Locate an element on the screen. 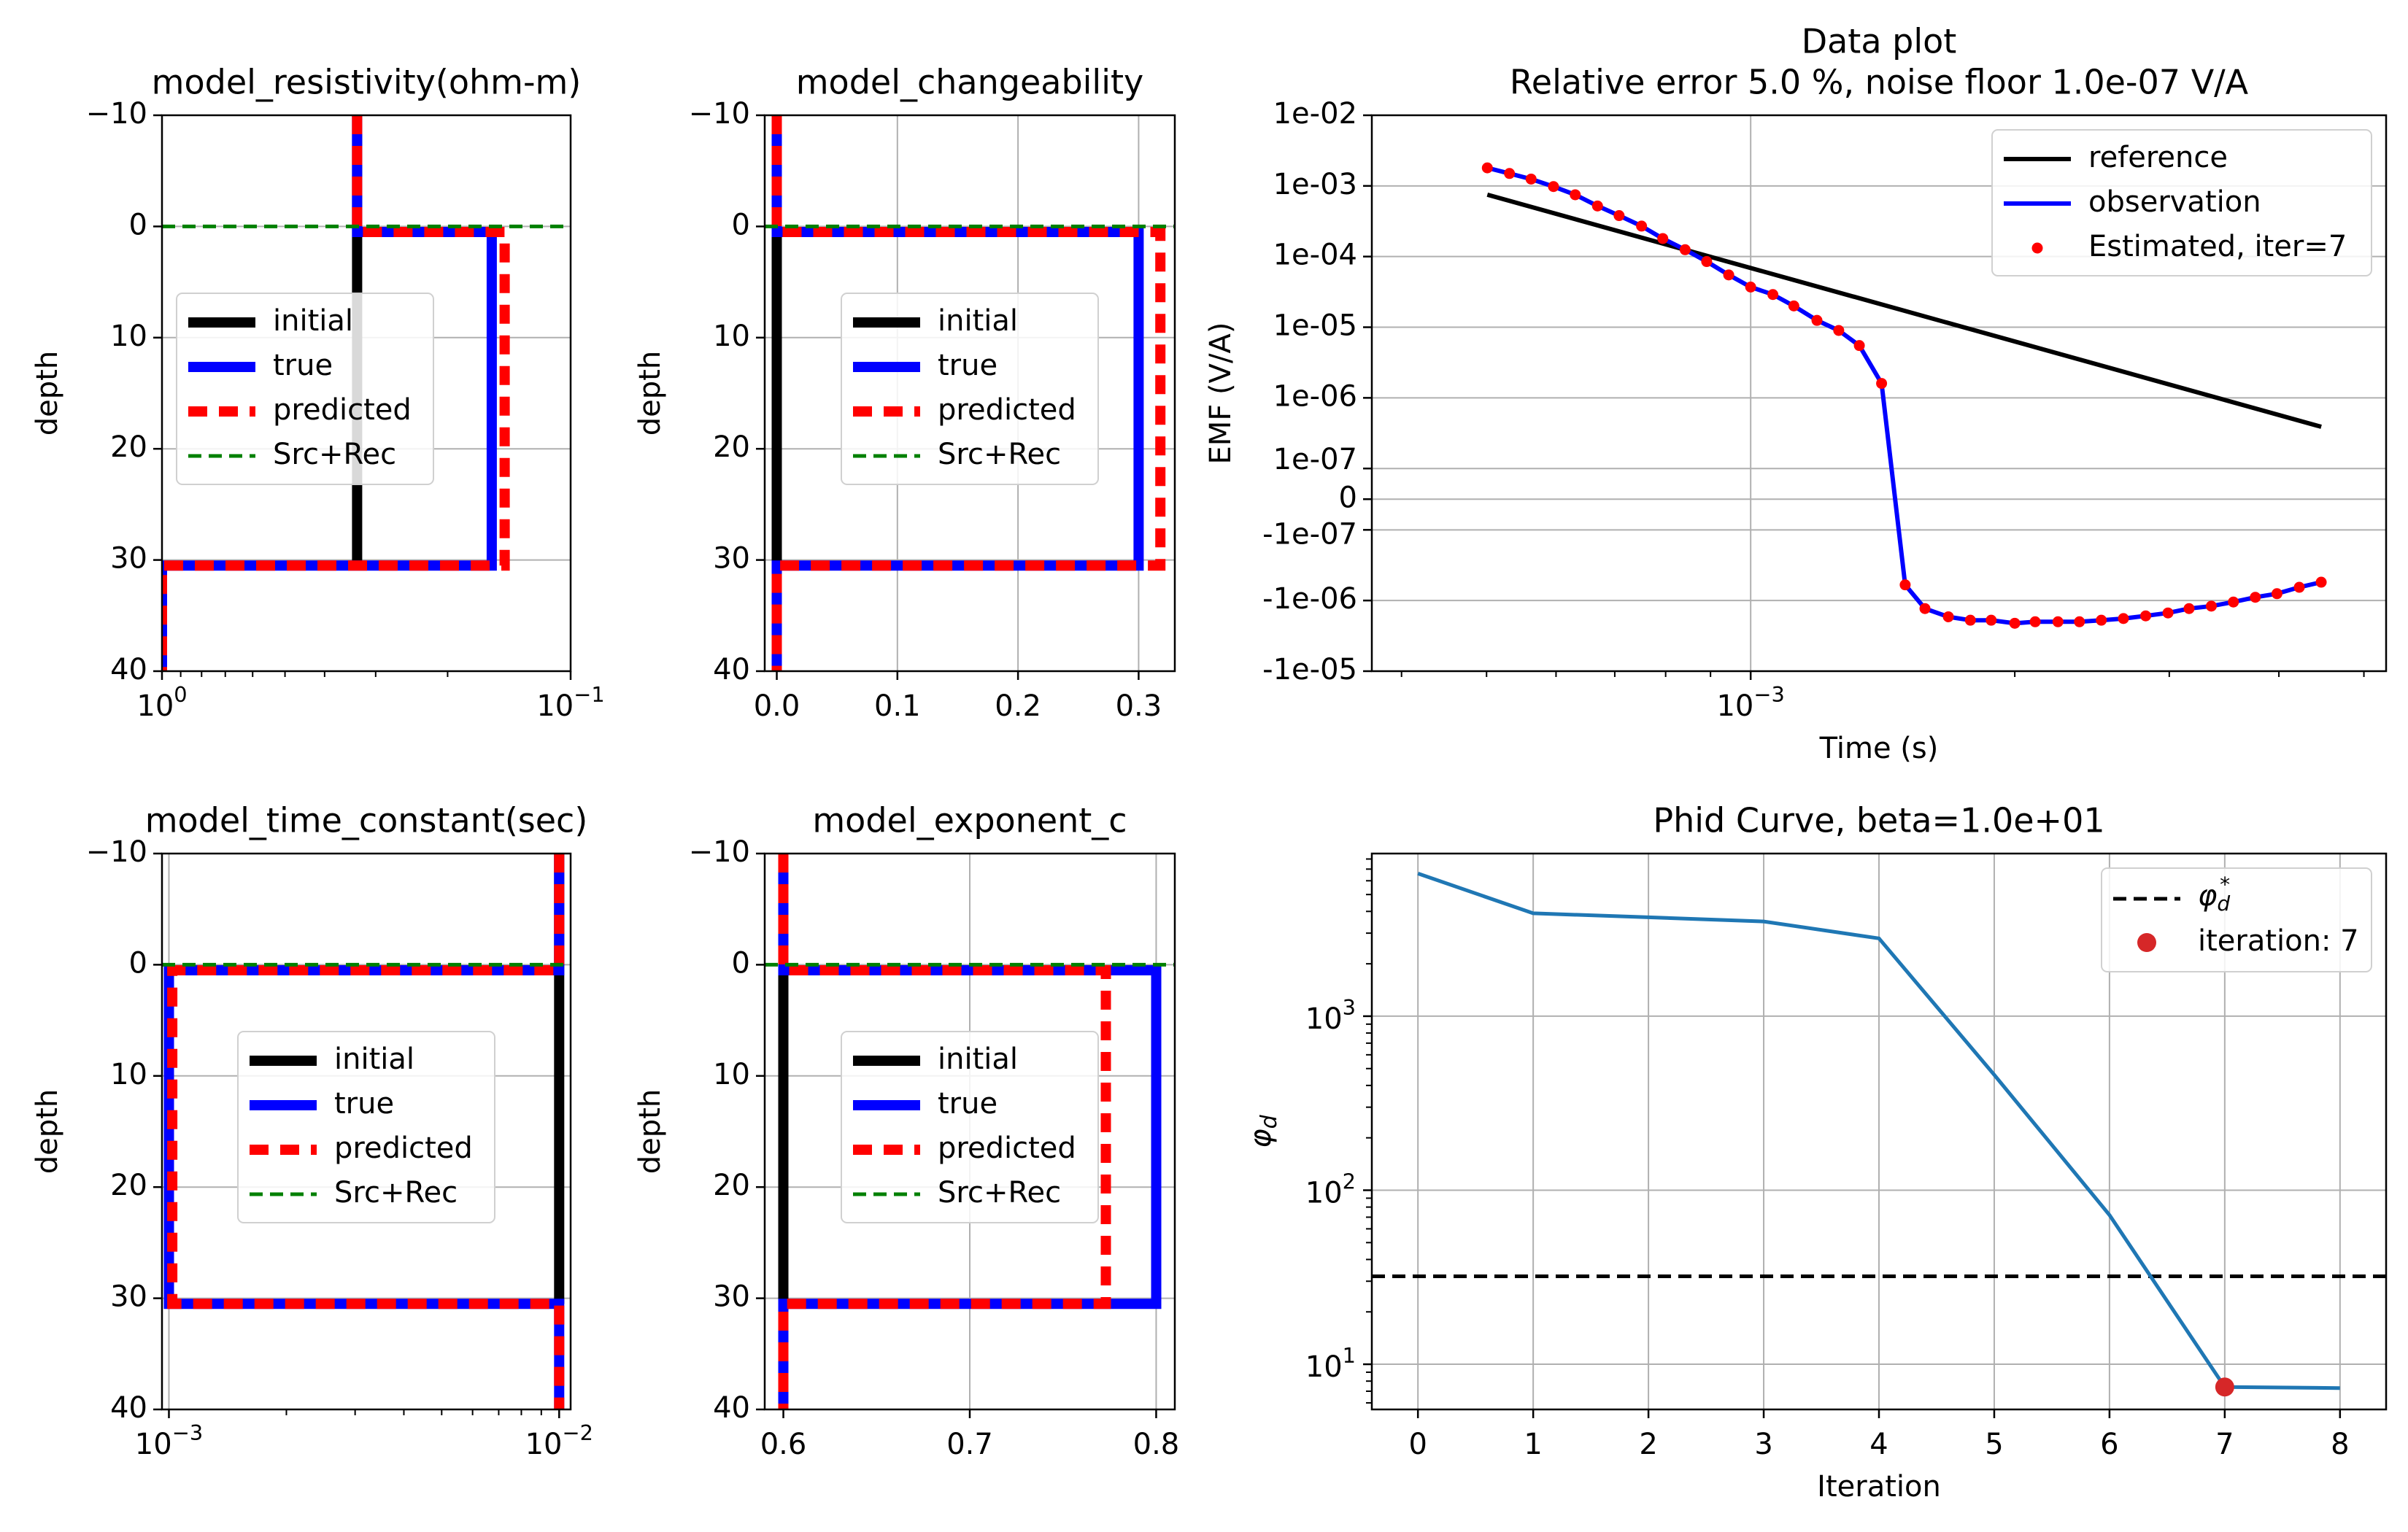  y-tick-label: 10² is located at coordinates (1330, 1190).